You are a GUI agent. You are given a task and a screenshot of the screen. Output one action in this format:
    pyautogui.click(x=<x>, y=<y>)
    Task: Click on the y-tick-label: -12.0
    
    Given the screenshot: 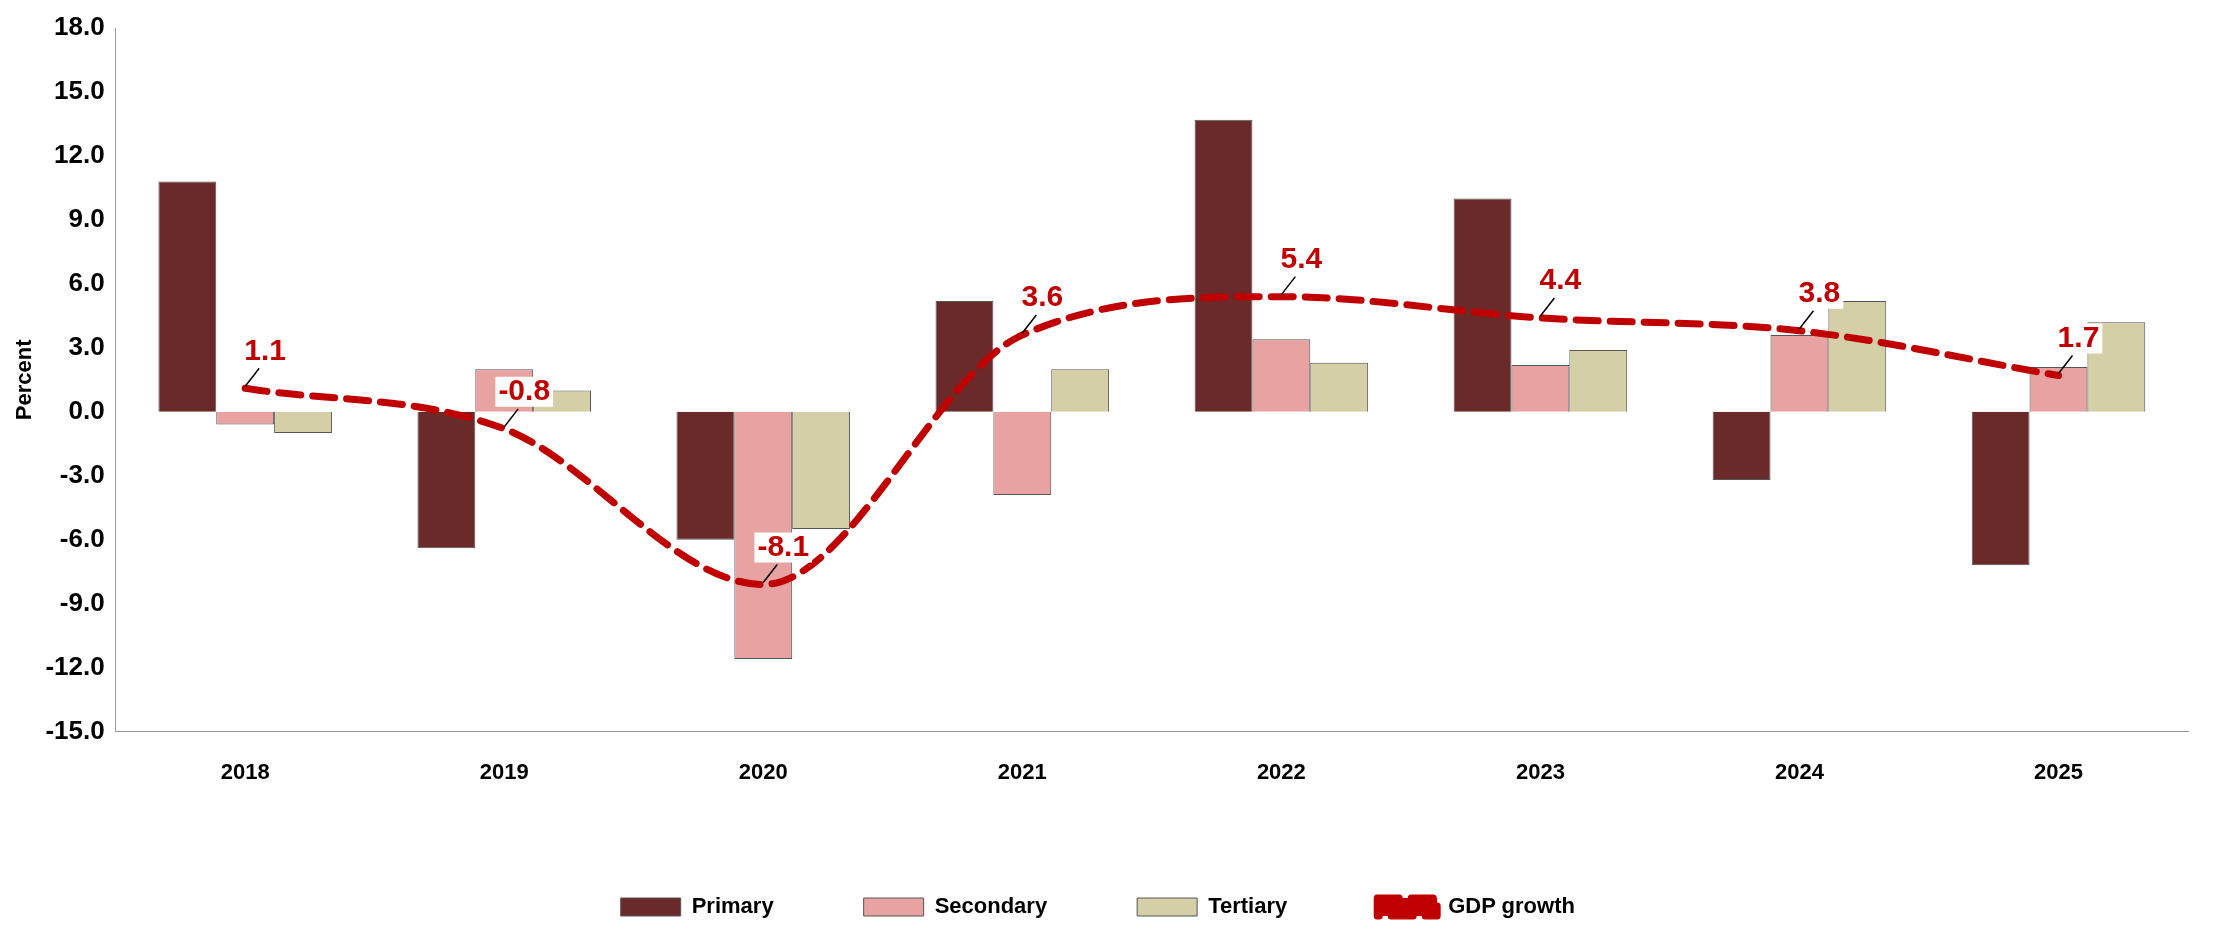 What is the action you would take?
    pyautogui.click(x=75, y=665)
    